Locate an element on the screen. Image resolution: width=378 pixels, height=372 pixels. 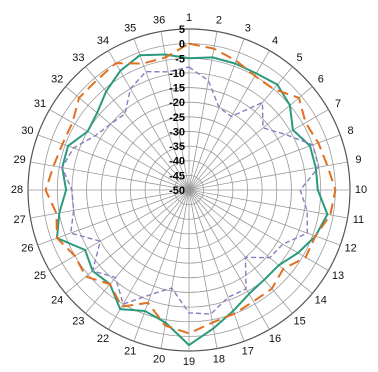
radial-tick-label: -40 is located at coordinates (177, 162).